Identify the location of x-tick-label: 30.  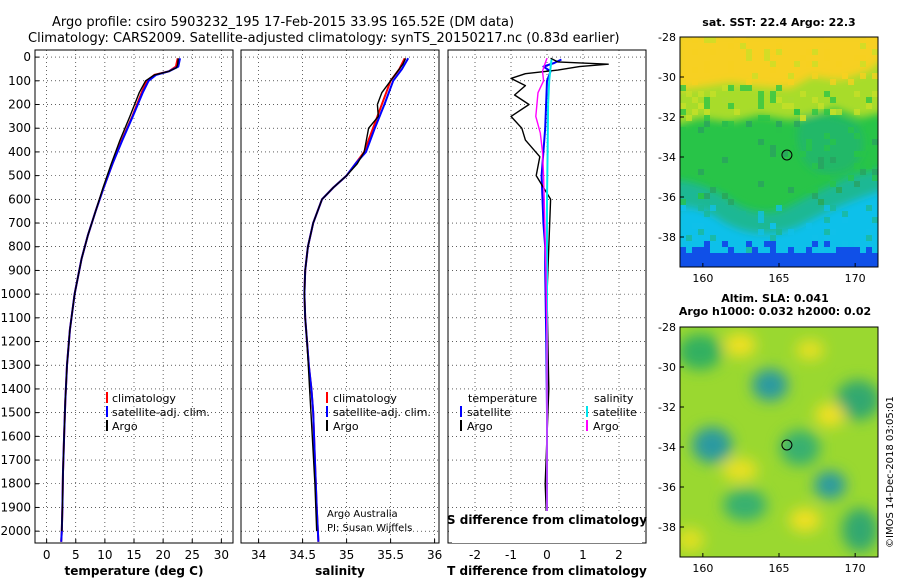
(221, 555).